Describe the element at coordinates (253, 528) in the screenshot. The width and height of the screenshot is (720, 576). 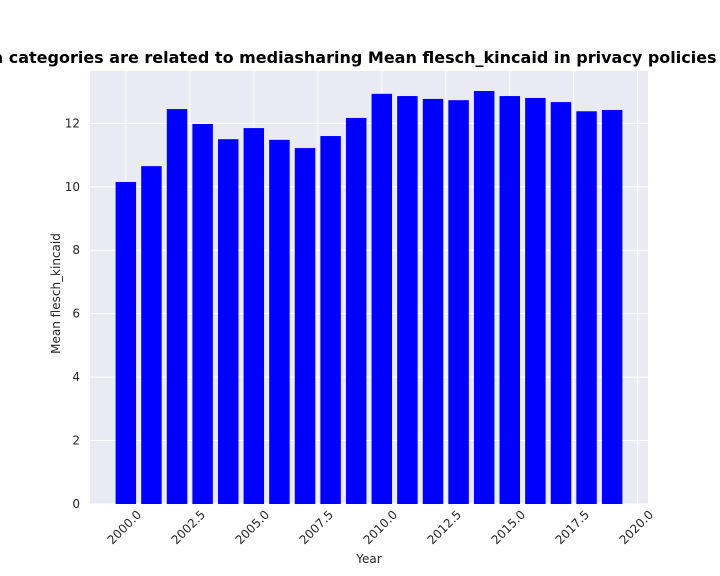
I see `x-tick-label: 2005.0` at that location.